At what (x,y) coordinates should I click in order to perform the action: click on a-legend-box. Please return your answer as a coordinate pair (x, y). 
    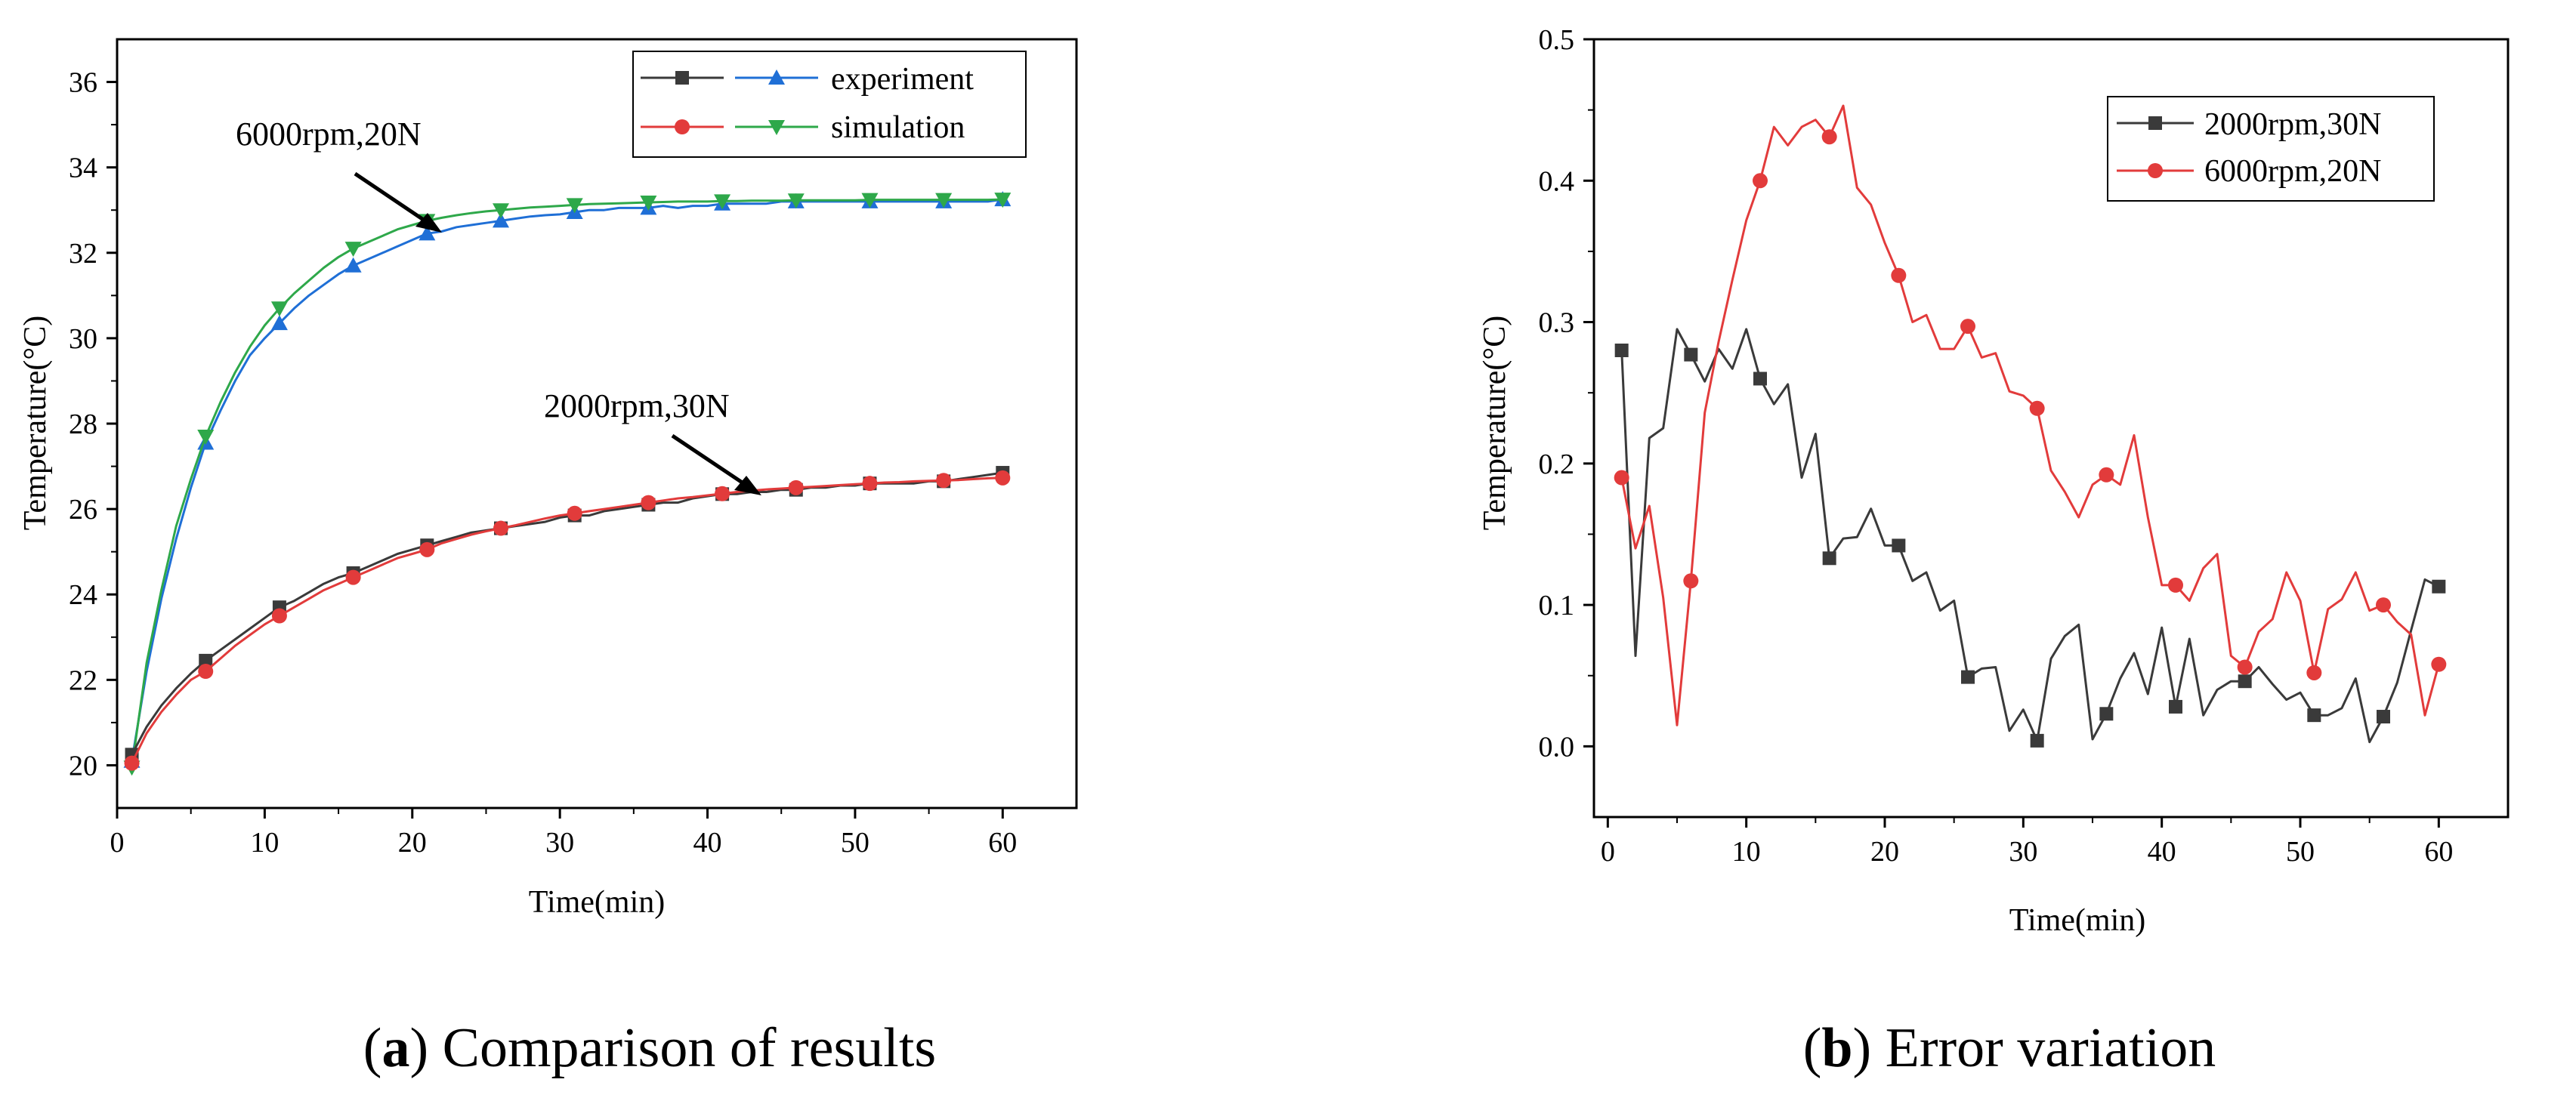
    Looking at the image, I should click on (829, 104).